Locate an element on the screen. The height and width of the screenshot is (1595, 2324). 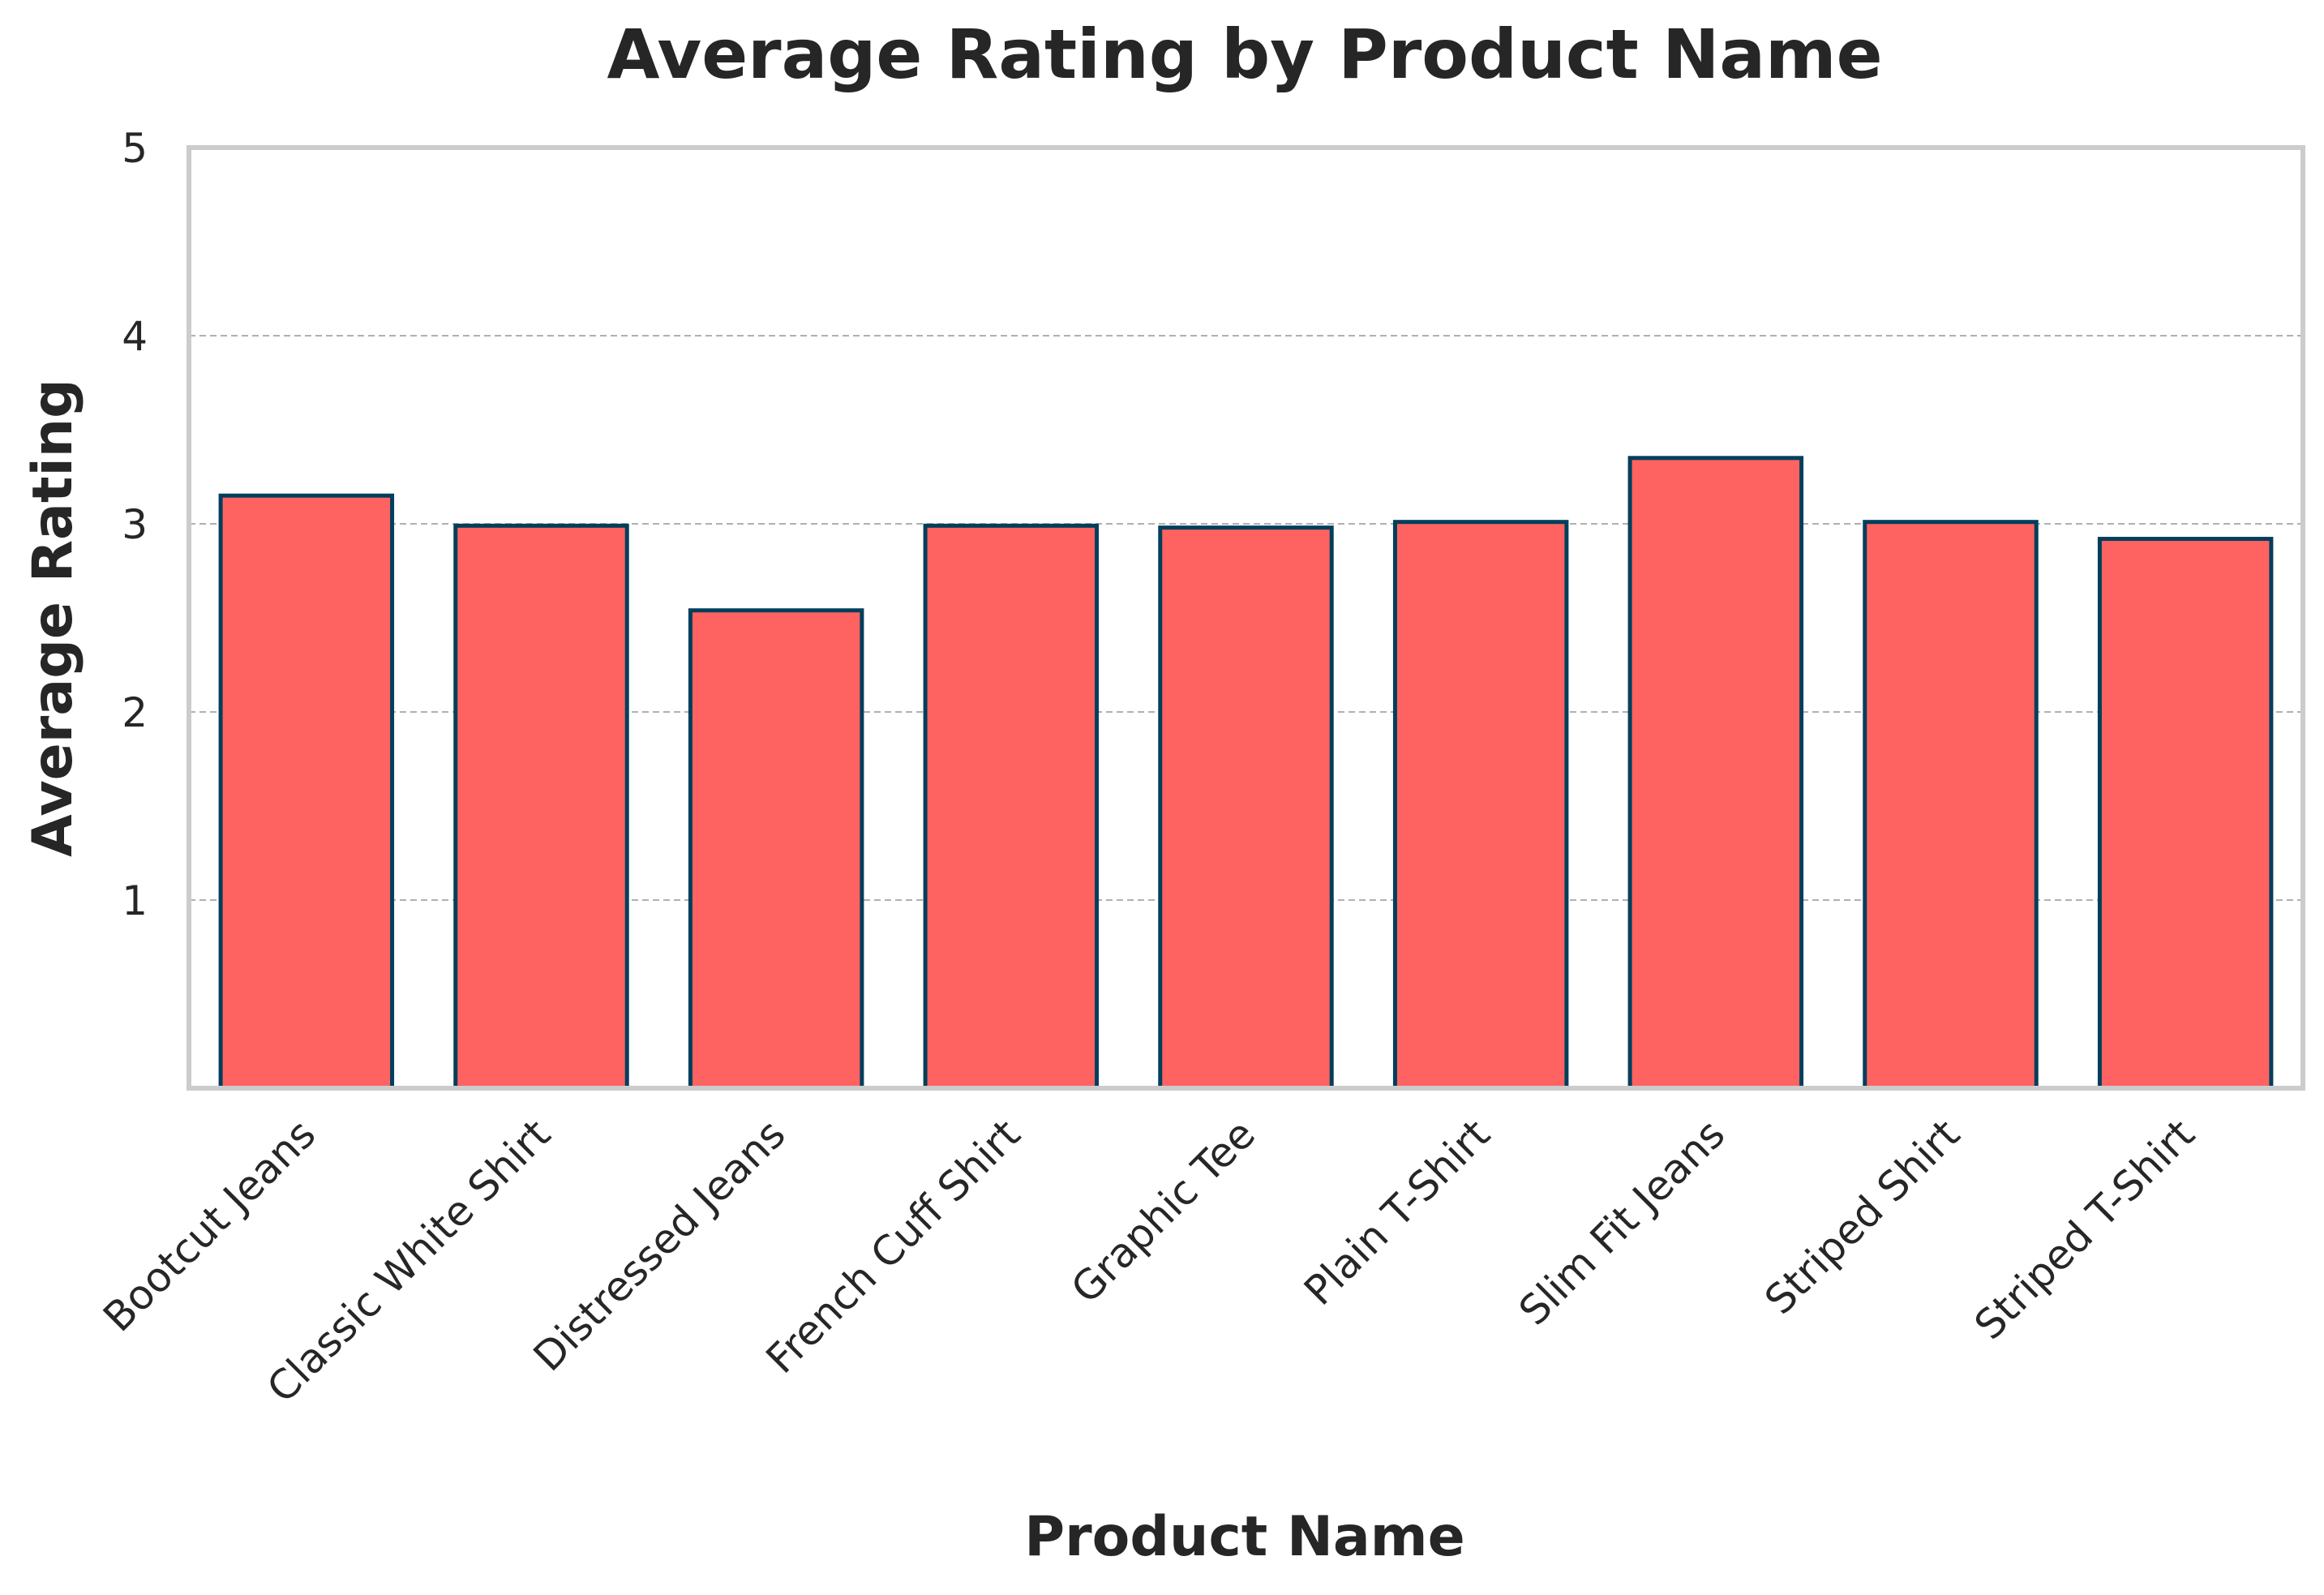
x-tick-label: Striped Shirt is located at coordinates (1862, 1216).